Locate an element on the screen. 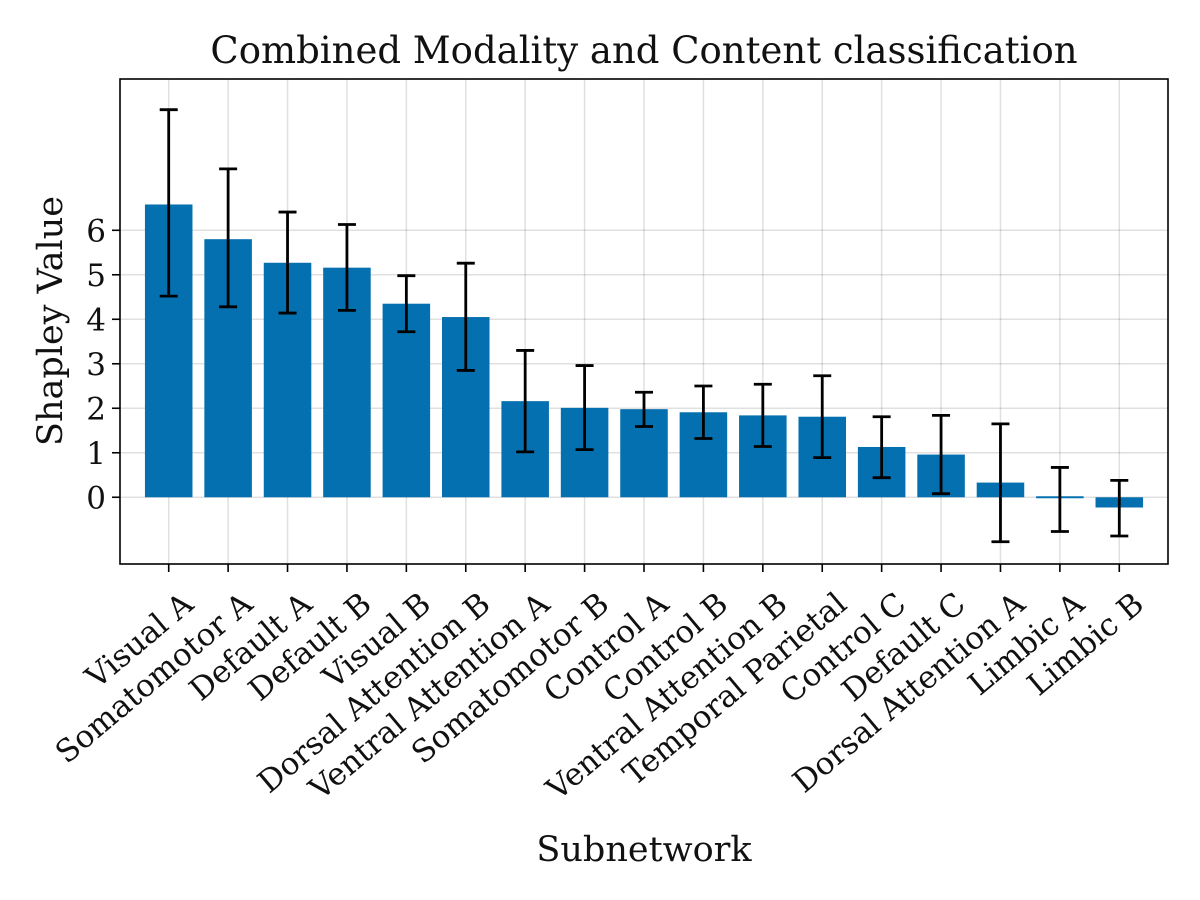  y-tick-label: 2 is located at coordinates (96, 409).